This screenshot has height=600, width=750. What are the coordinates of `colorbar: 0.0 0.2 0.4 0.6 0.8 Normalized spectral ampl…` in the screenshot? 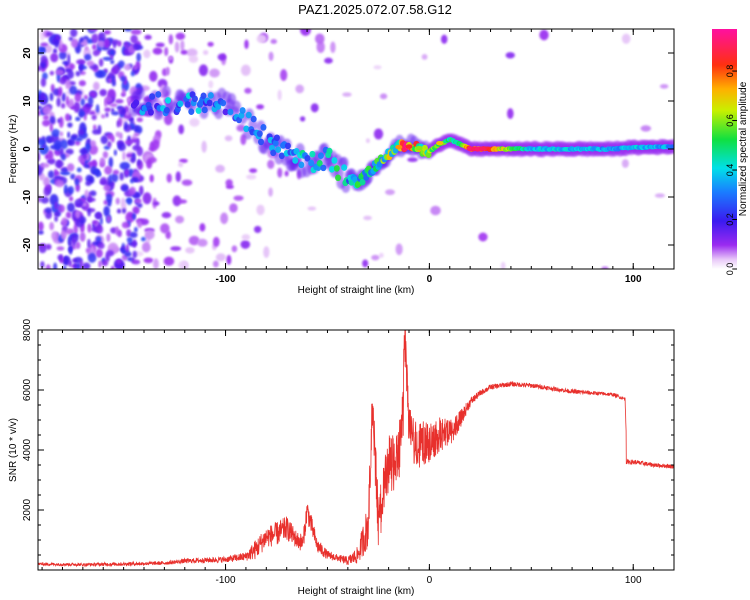 It's located at (730, 152).